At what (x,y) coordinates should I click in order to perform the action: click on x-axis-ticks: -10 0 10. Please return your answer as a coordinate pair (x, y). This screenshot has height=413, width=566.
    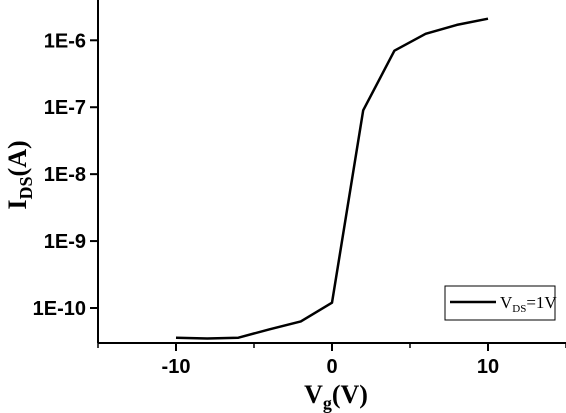
    Looking at the image, I should click on (331, 360).